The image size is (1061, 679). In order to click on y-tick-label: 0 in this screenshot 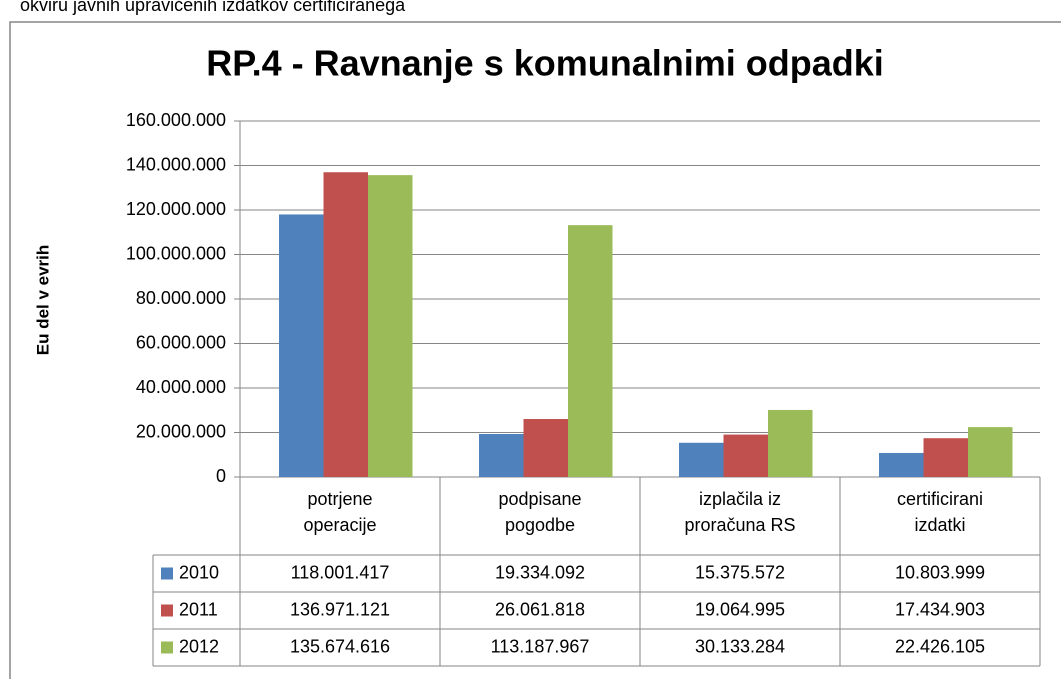, I will do `click(221, 476)`.